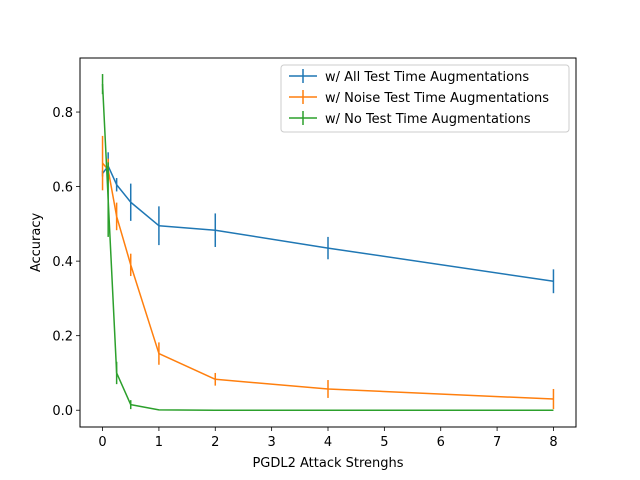 The height and width of the screenshot is (480, 640). I want to click on x-tick-label: 2, so click(215, 442).